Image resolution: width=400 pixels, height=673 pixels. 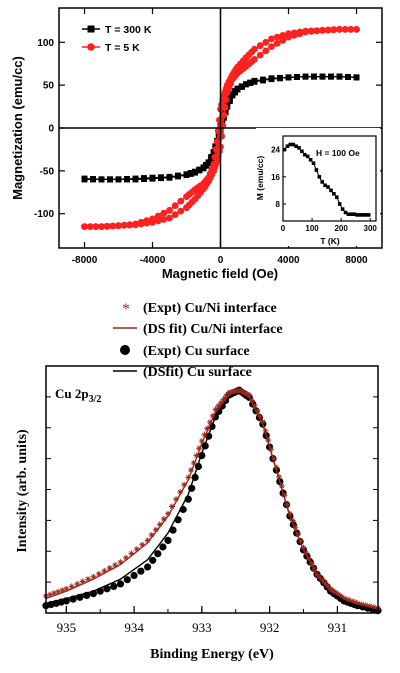 I want to click on inset-y-tick-label: 8, so click(x=278, y=204).